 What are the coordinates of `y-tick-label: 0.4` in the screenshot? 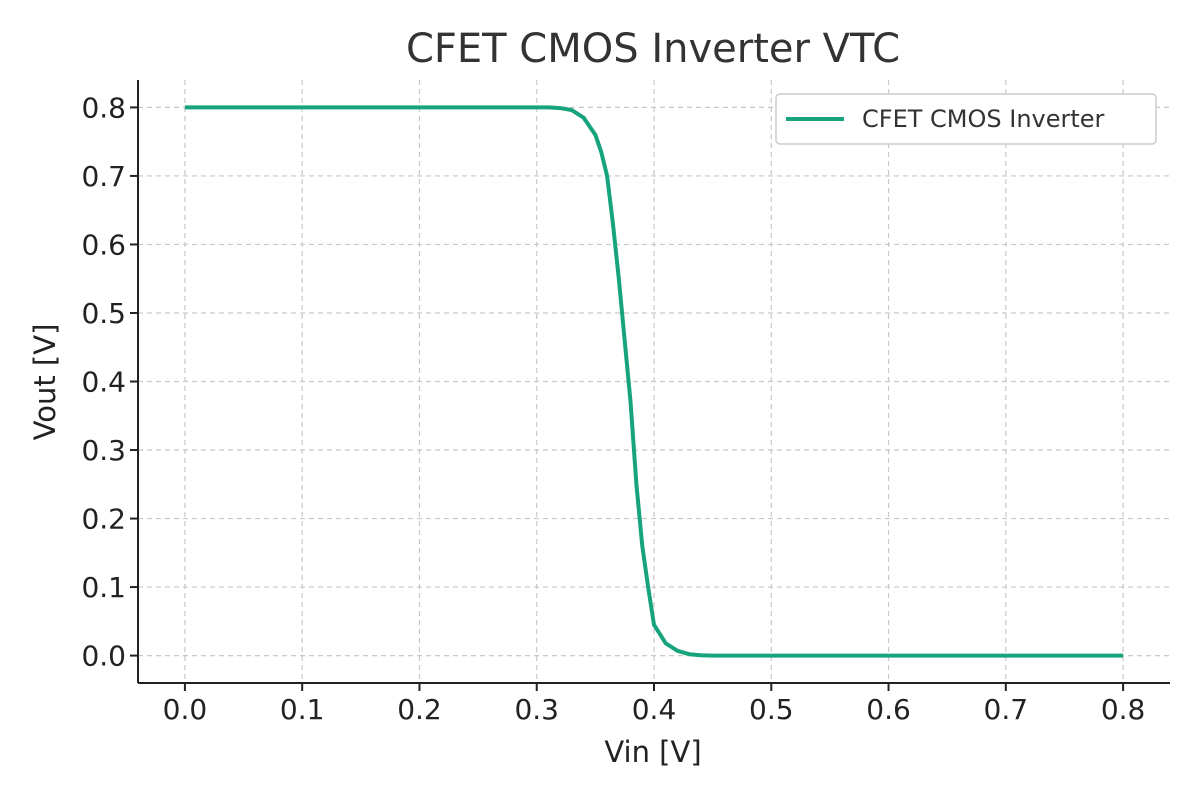 It's located at (103, 382).